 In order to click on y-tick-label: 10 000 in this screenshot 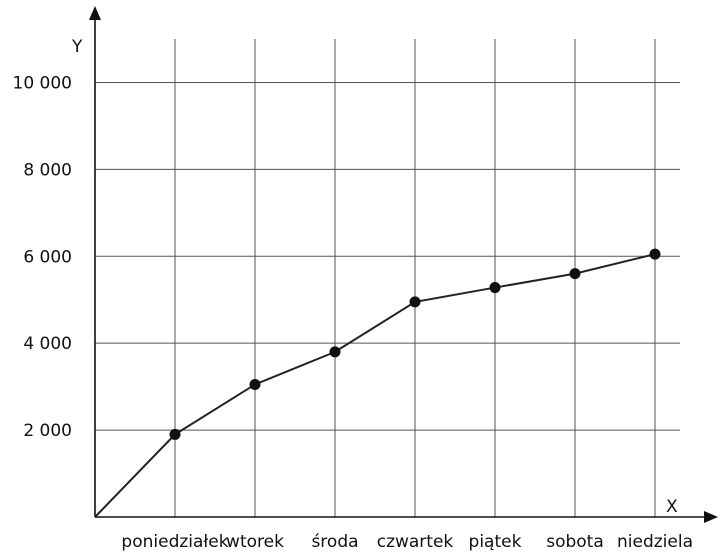, I will do `click(42, 83)`.